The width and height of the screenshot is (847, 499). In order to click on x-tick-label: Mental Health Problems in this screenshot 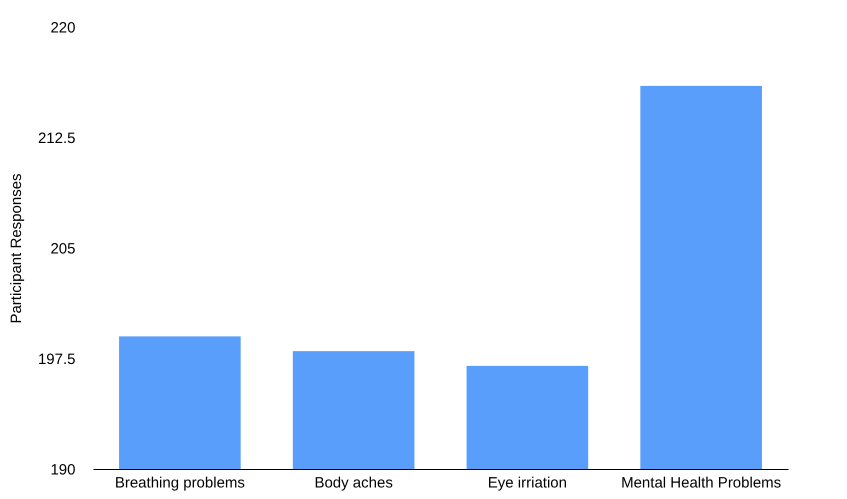, I will do `click(701, 483)`.